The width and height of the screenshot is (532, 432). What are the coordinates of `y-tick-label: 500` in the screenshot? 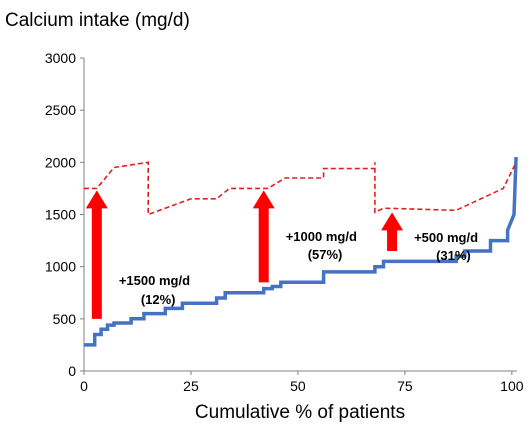 It's located at (65, 319).